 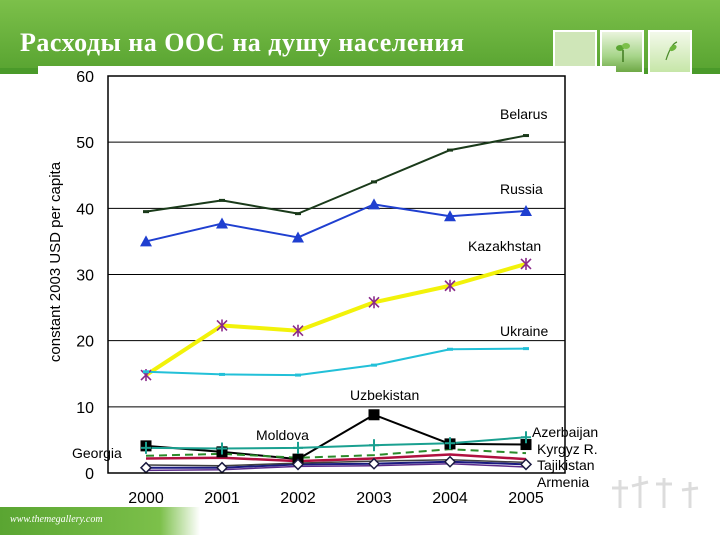 I want to click on label-moldova: Moldova, so click(x=282, y=435).